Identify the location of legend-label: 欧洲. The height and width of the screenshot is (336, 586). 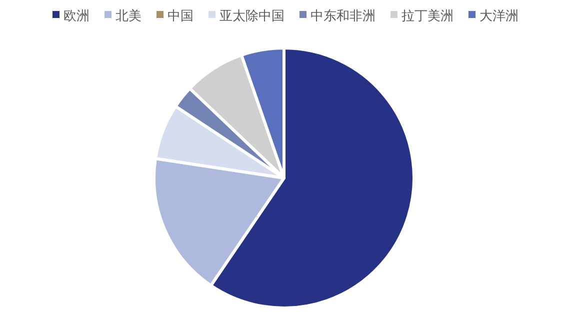
(77, 16).